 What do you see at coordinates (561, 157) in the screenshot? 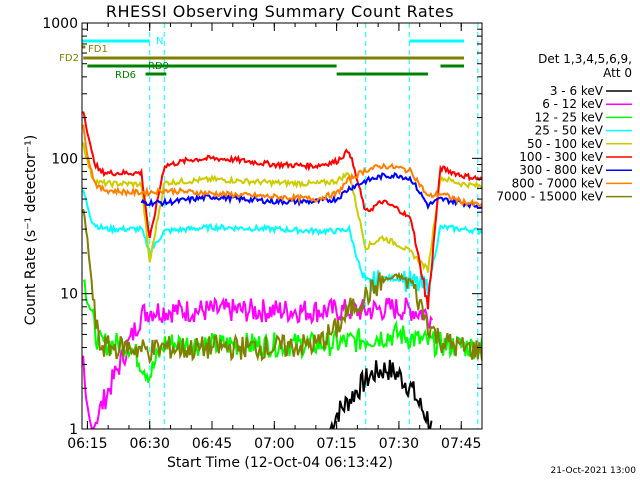
I see `legend-label-5: 100 - 300 keV` at bounding box center [561, 157].